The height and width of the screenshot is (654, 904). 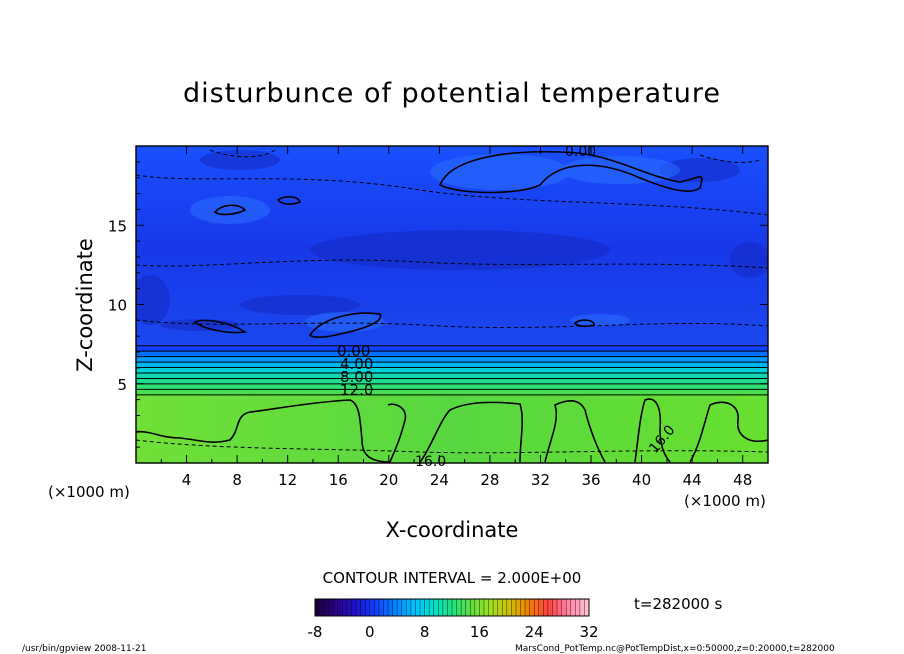 I want to click on transition-bands, so click(x=452, y=370).